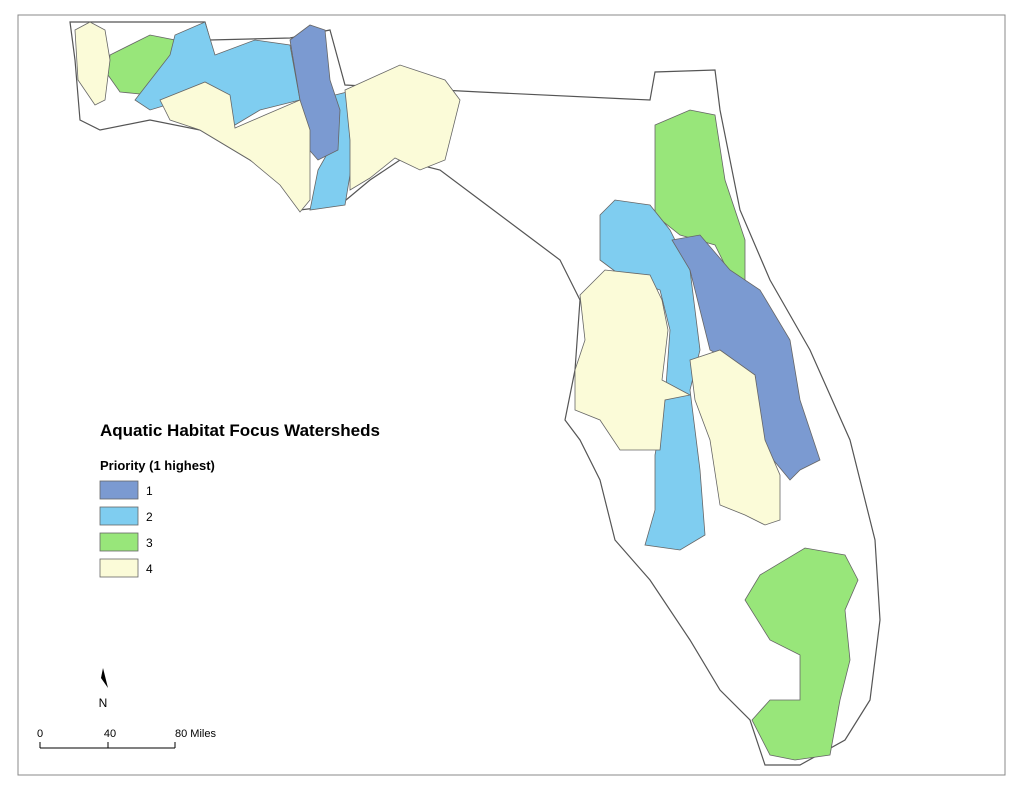 This screenshot has width=1024, height=791. Describe the element at coordinates (110, 734) in the screenshot. I see `scale-label: 40` at that location.